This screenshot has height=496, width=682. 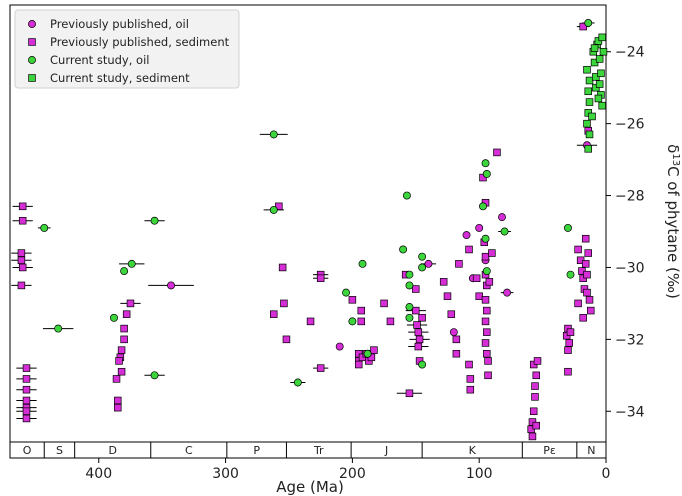 I want to click on x-tick-label: 0, so click(x=606, y=474).